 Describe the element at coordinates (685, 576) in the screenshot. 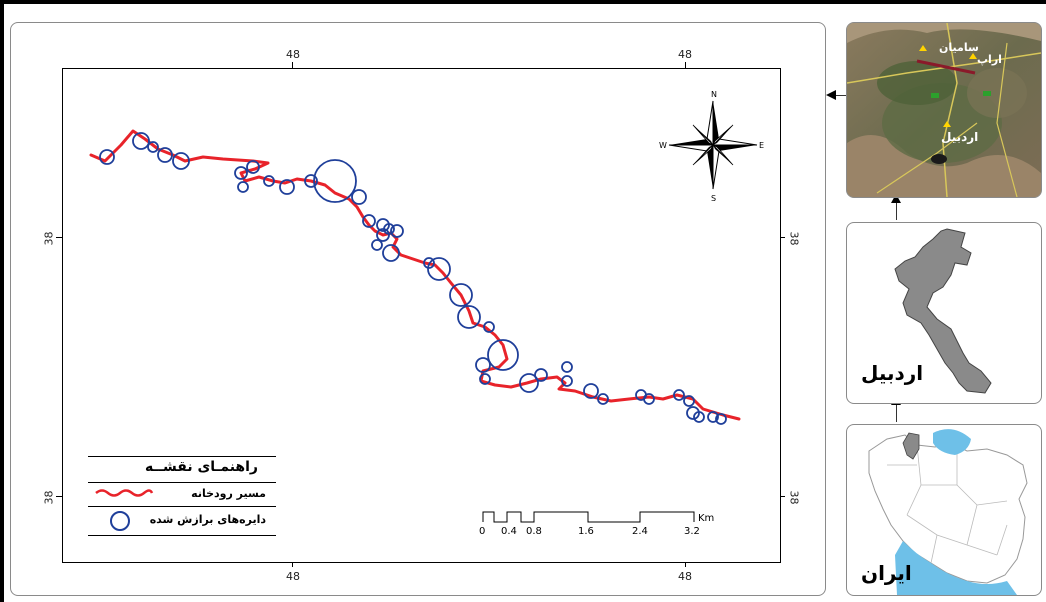

I see `bottom-coord-right: 48` at that location.